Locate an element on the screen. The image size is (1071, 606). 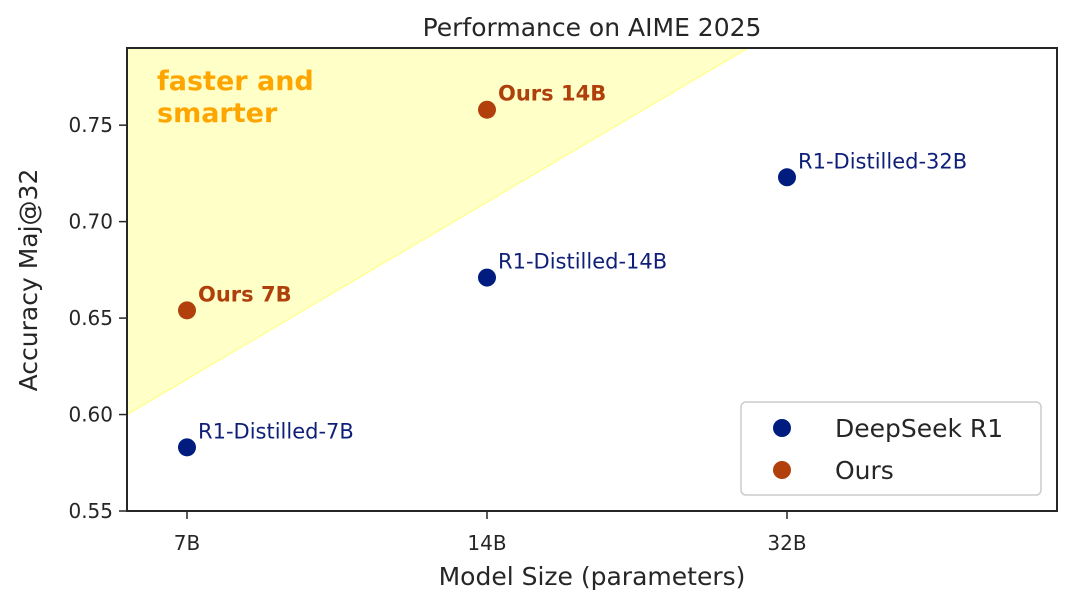
x-tick-label-0: 7B is located at coordinates (187, 543).